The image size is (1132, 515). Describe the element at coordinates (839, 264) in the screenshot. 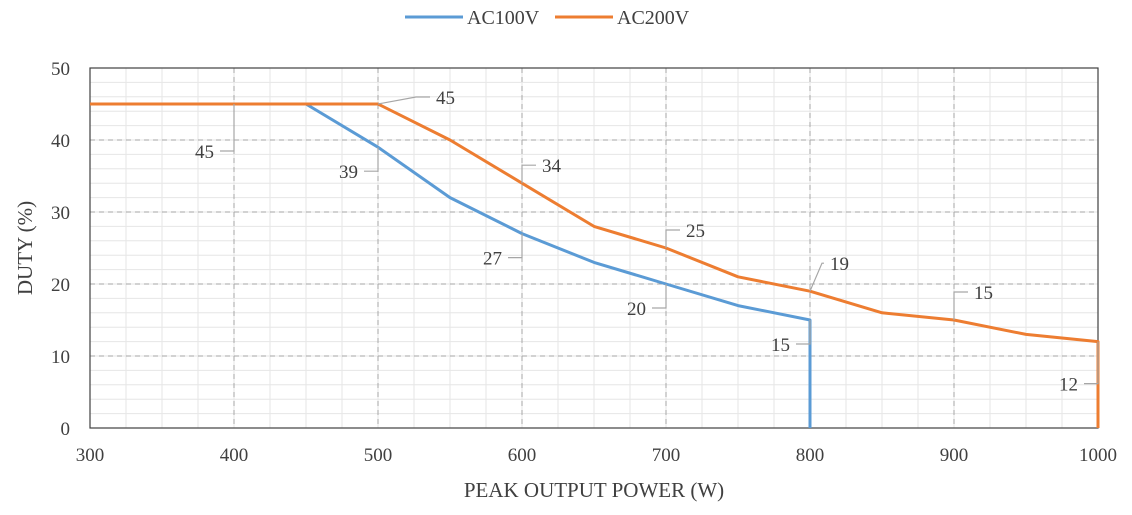

I see `data-label-ac200v: 19` at that location.